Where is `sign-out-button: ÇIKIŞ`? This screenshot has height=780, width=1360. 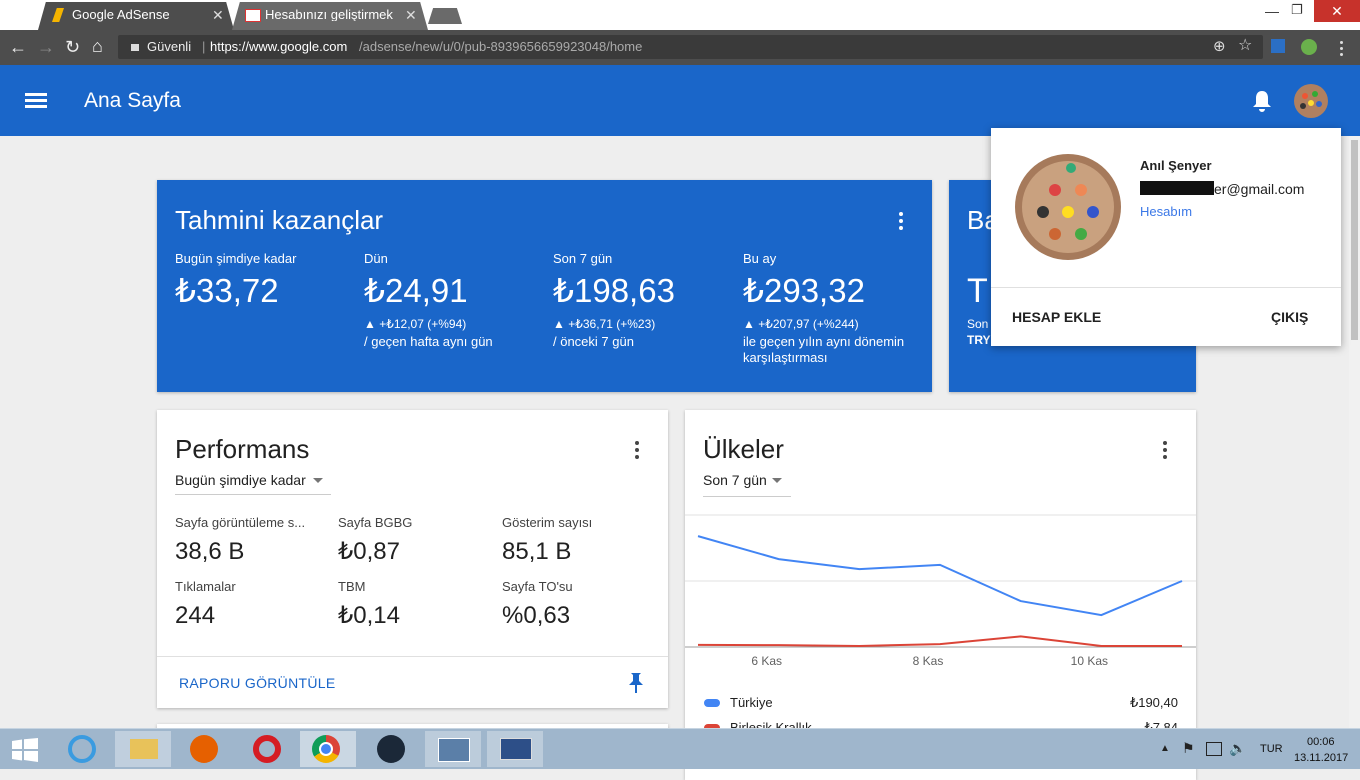 sign-out-button: ÇIKIŞ is located at coordinates (1290, 317).